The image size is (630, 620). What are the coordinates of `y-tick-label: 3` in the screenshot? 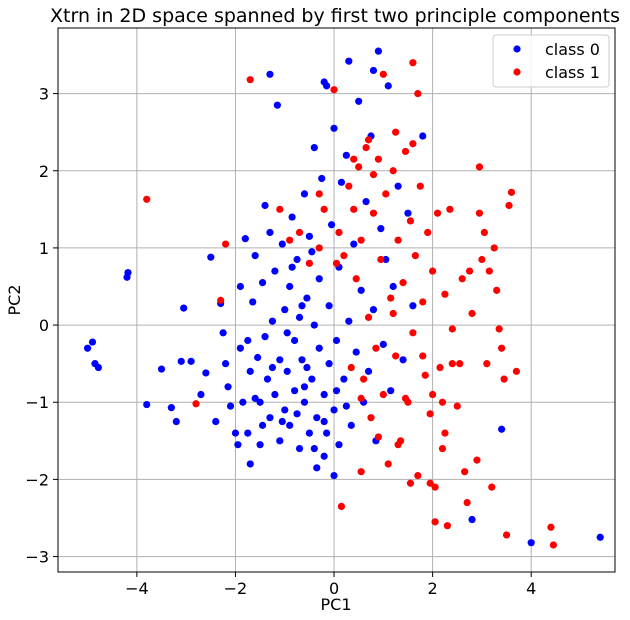 It's located at (44, 94).